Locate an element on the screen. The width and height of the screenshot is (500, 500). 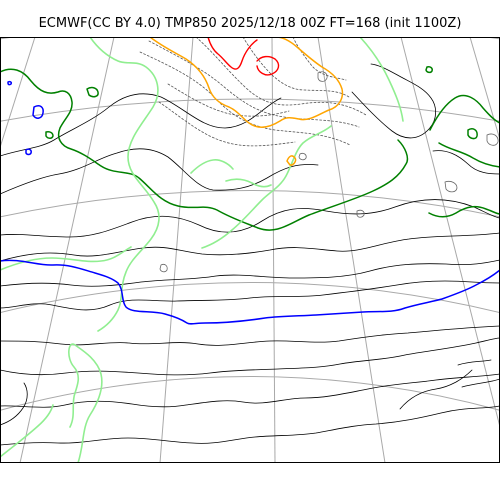
green-isotherm-east is located at coordinates (464, 112).